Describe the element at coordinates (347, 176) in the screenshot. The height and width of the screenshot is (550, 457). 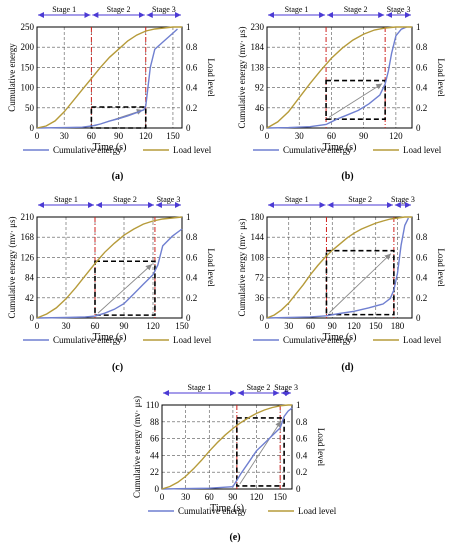
I see `panel-caption: (b)` at that location.